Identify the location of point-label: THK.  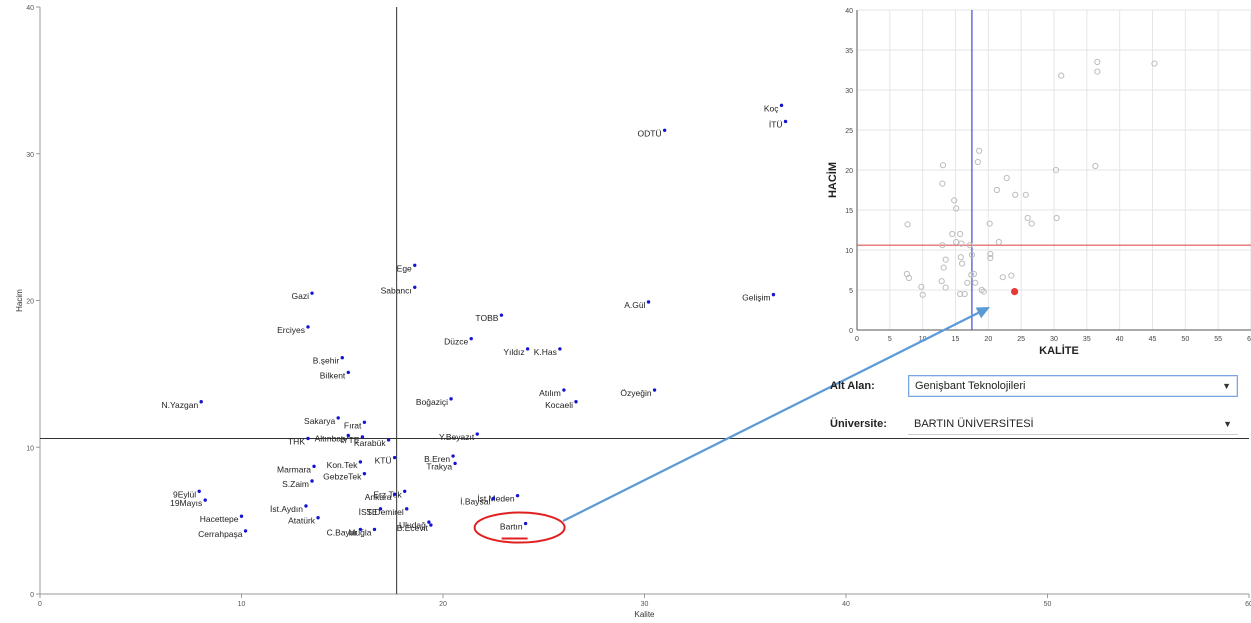
(296, 441).